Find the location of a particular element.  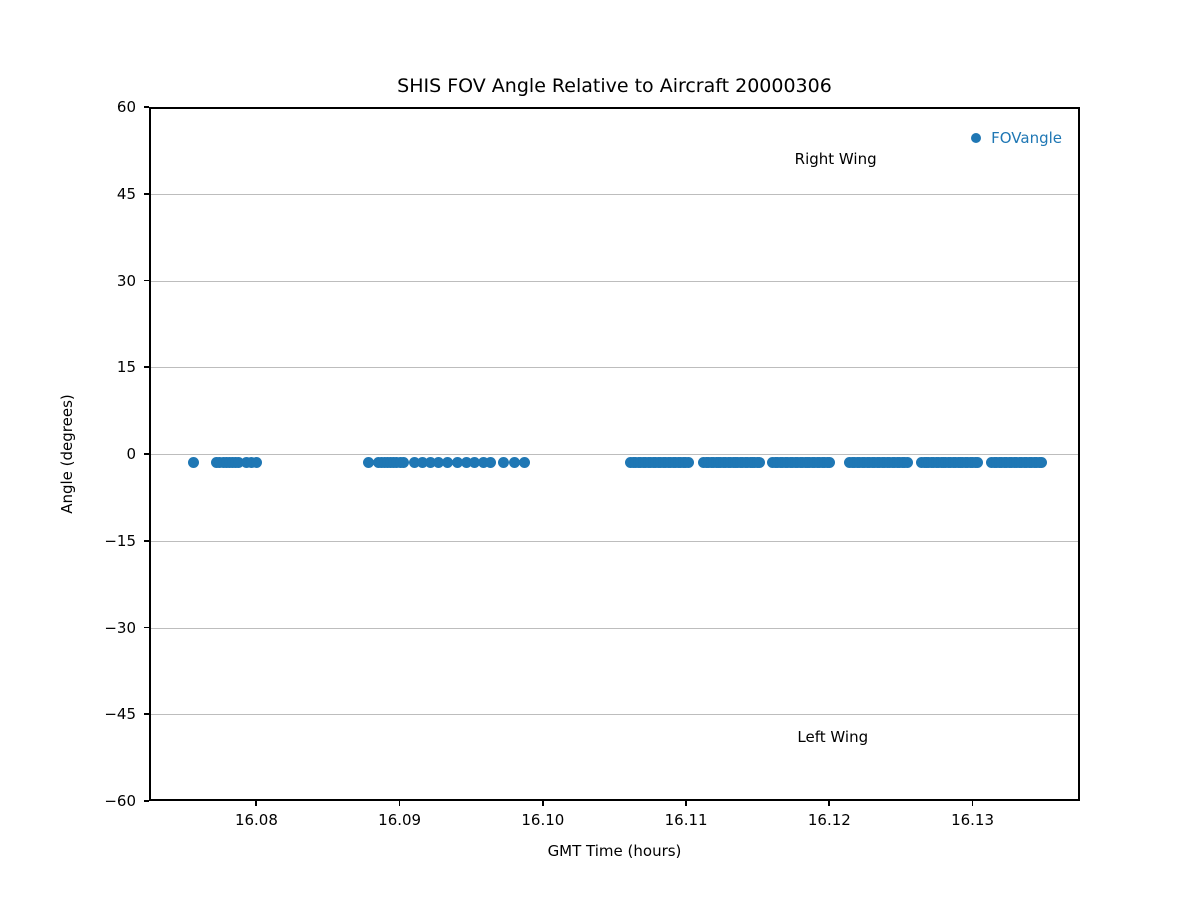

y-tick-label: 45 is located at coordinates (126, 193).